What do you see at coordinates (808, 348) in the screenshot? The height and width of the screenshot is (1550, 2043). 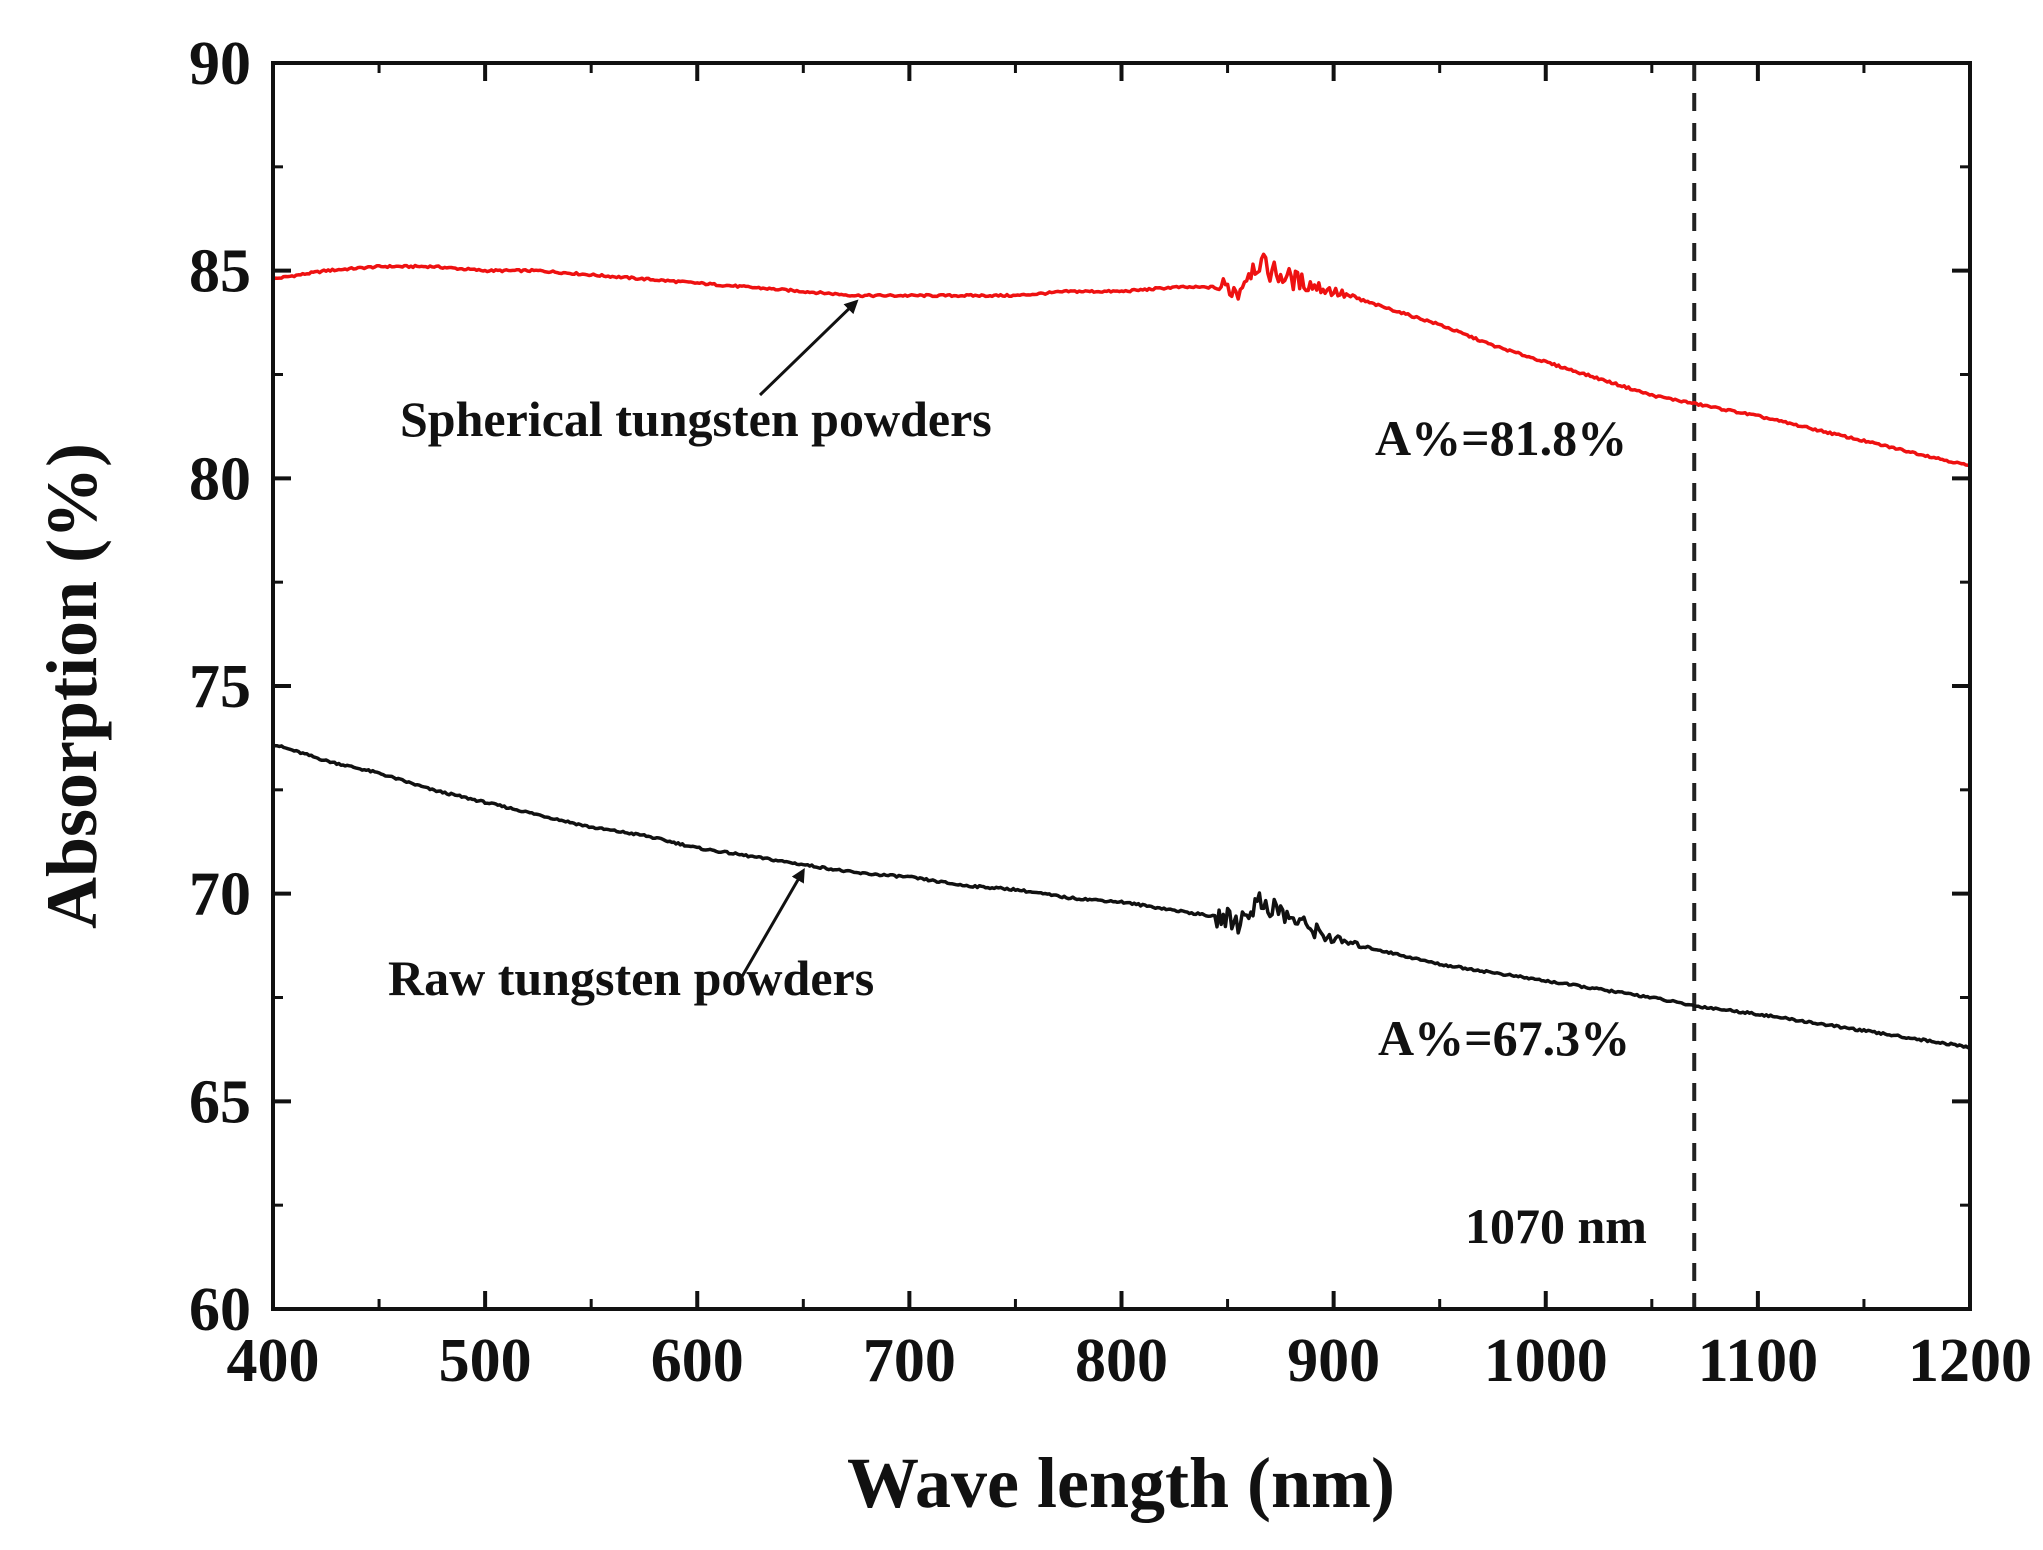 I see `arrow-spherical` at bounding box center [808, 348].